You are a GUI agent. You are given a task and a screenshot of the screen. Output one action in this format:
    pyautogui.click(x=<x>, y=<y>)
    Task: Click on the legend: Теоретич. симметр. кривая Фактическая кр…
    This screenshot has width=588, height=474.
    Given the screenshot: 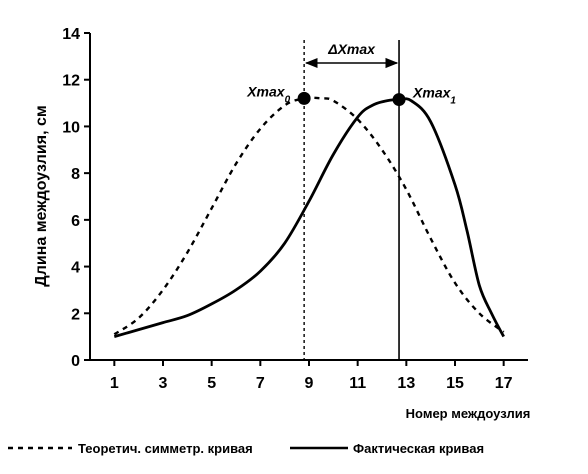 What is the action you would take?
    pyautogui.click(x=246, y=448)
    